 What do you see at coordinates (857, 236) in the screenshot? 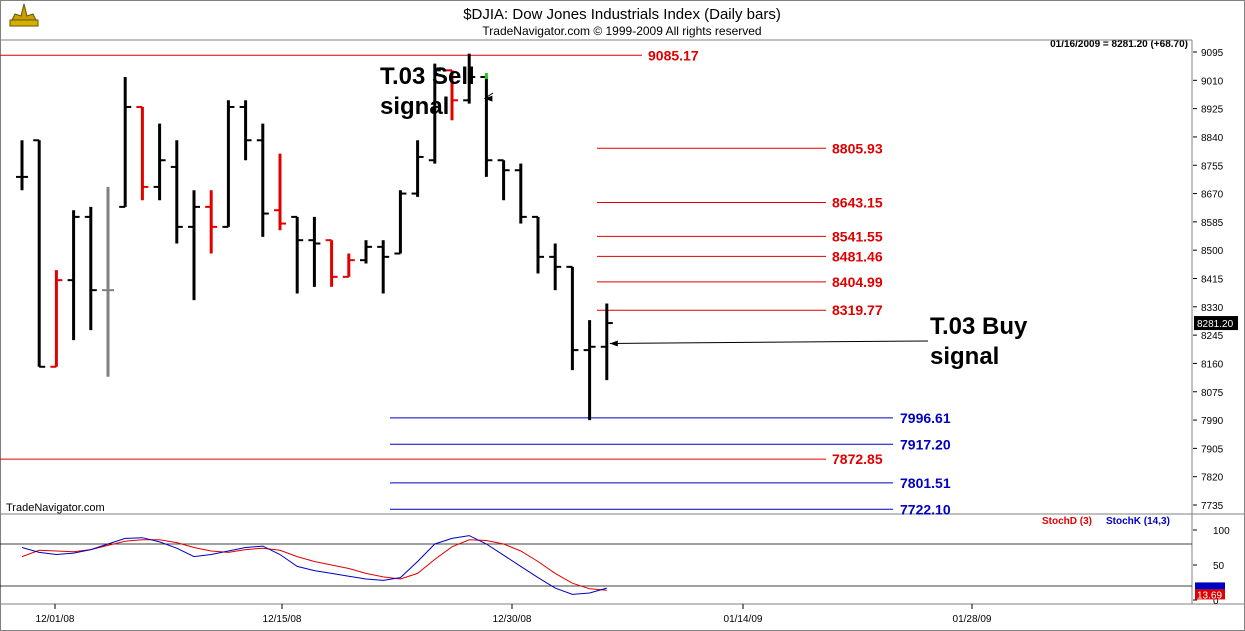
I see `resistance-label: 8541.55` at bounding box center [857, 236].